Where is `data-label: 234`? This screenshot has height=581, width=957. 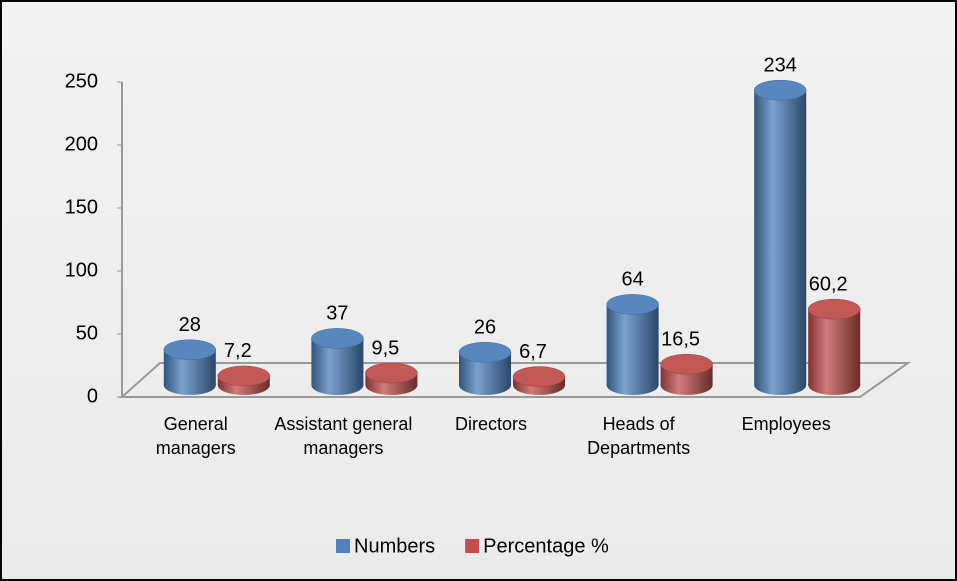
data-label: 234 is located at coordinates (780, 65).